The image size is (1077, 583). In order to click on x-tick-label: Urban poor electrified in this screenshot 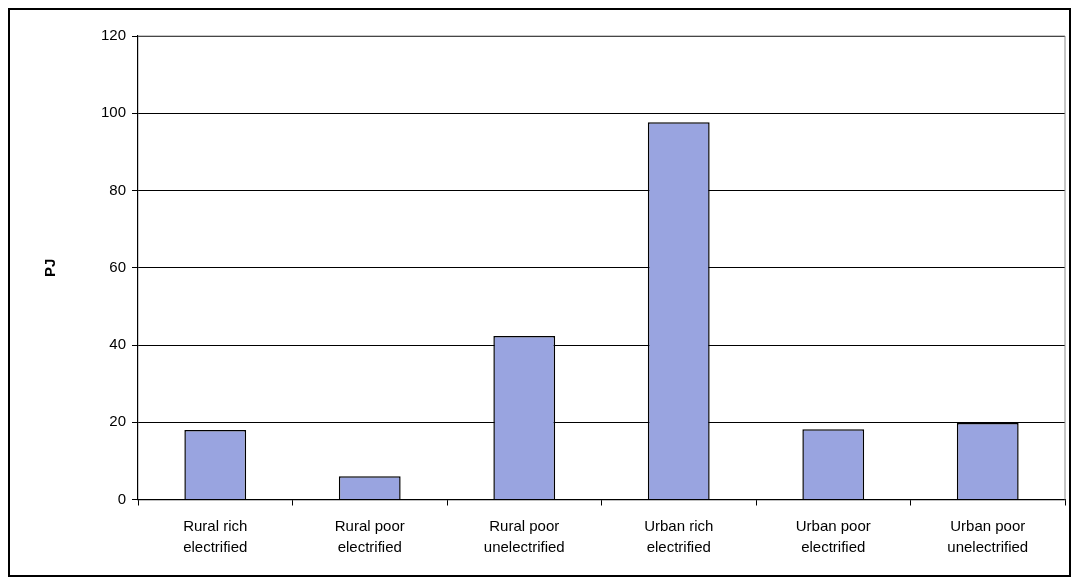, I will do `click(833, 536)`.